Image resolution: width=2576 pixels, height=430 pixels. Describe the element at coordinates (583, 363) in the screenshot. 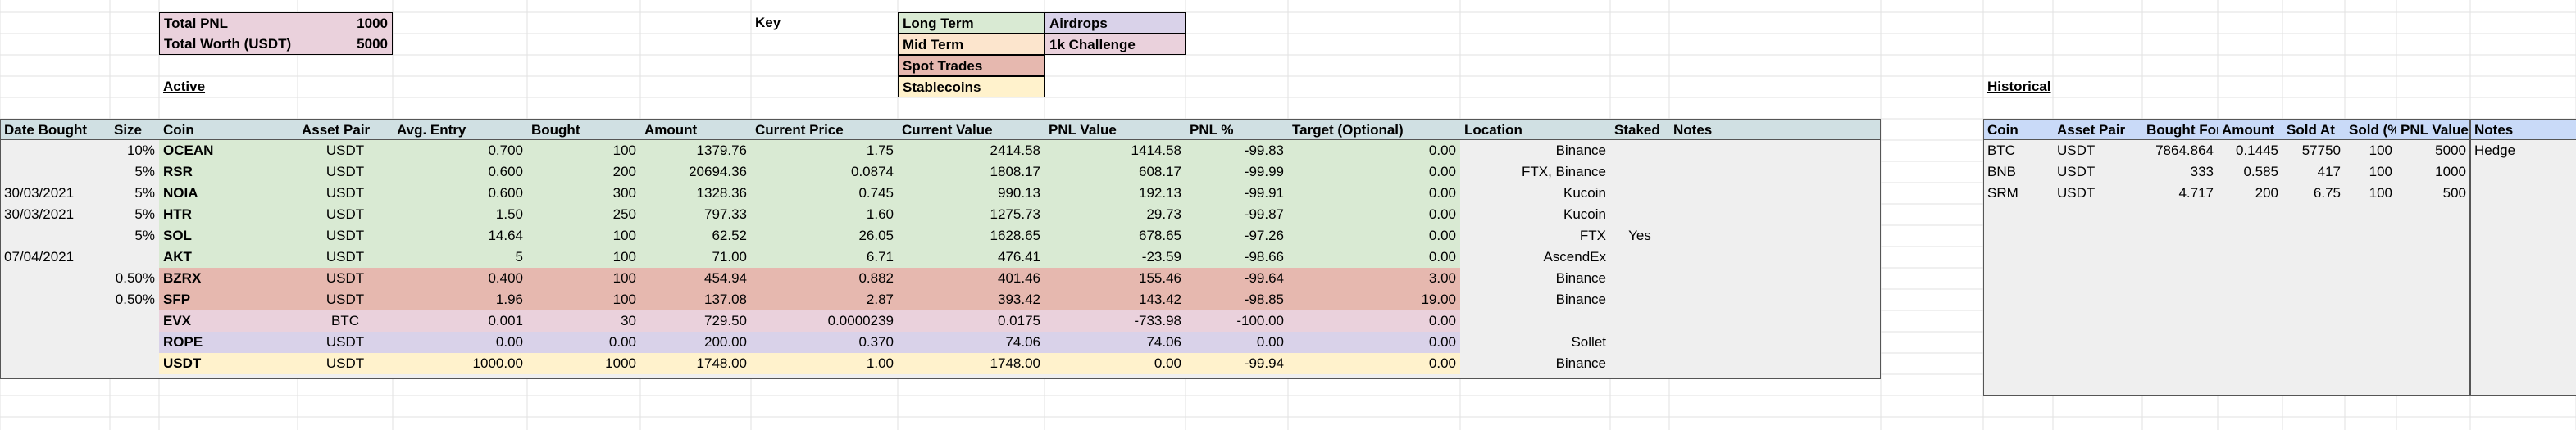

I see `active-row-10-cell-5: 1000` at that location.